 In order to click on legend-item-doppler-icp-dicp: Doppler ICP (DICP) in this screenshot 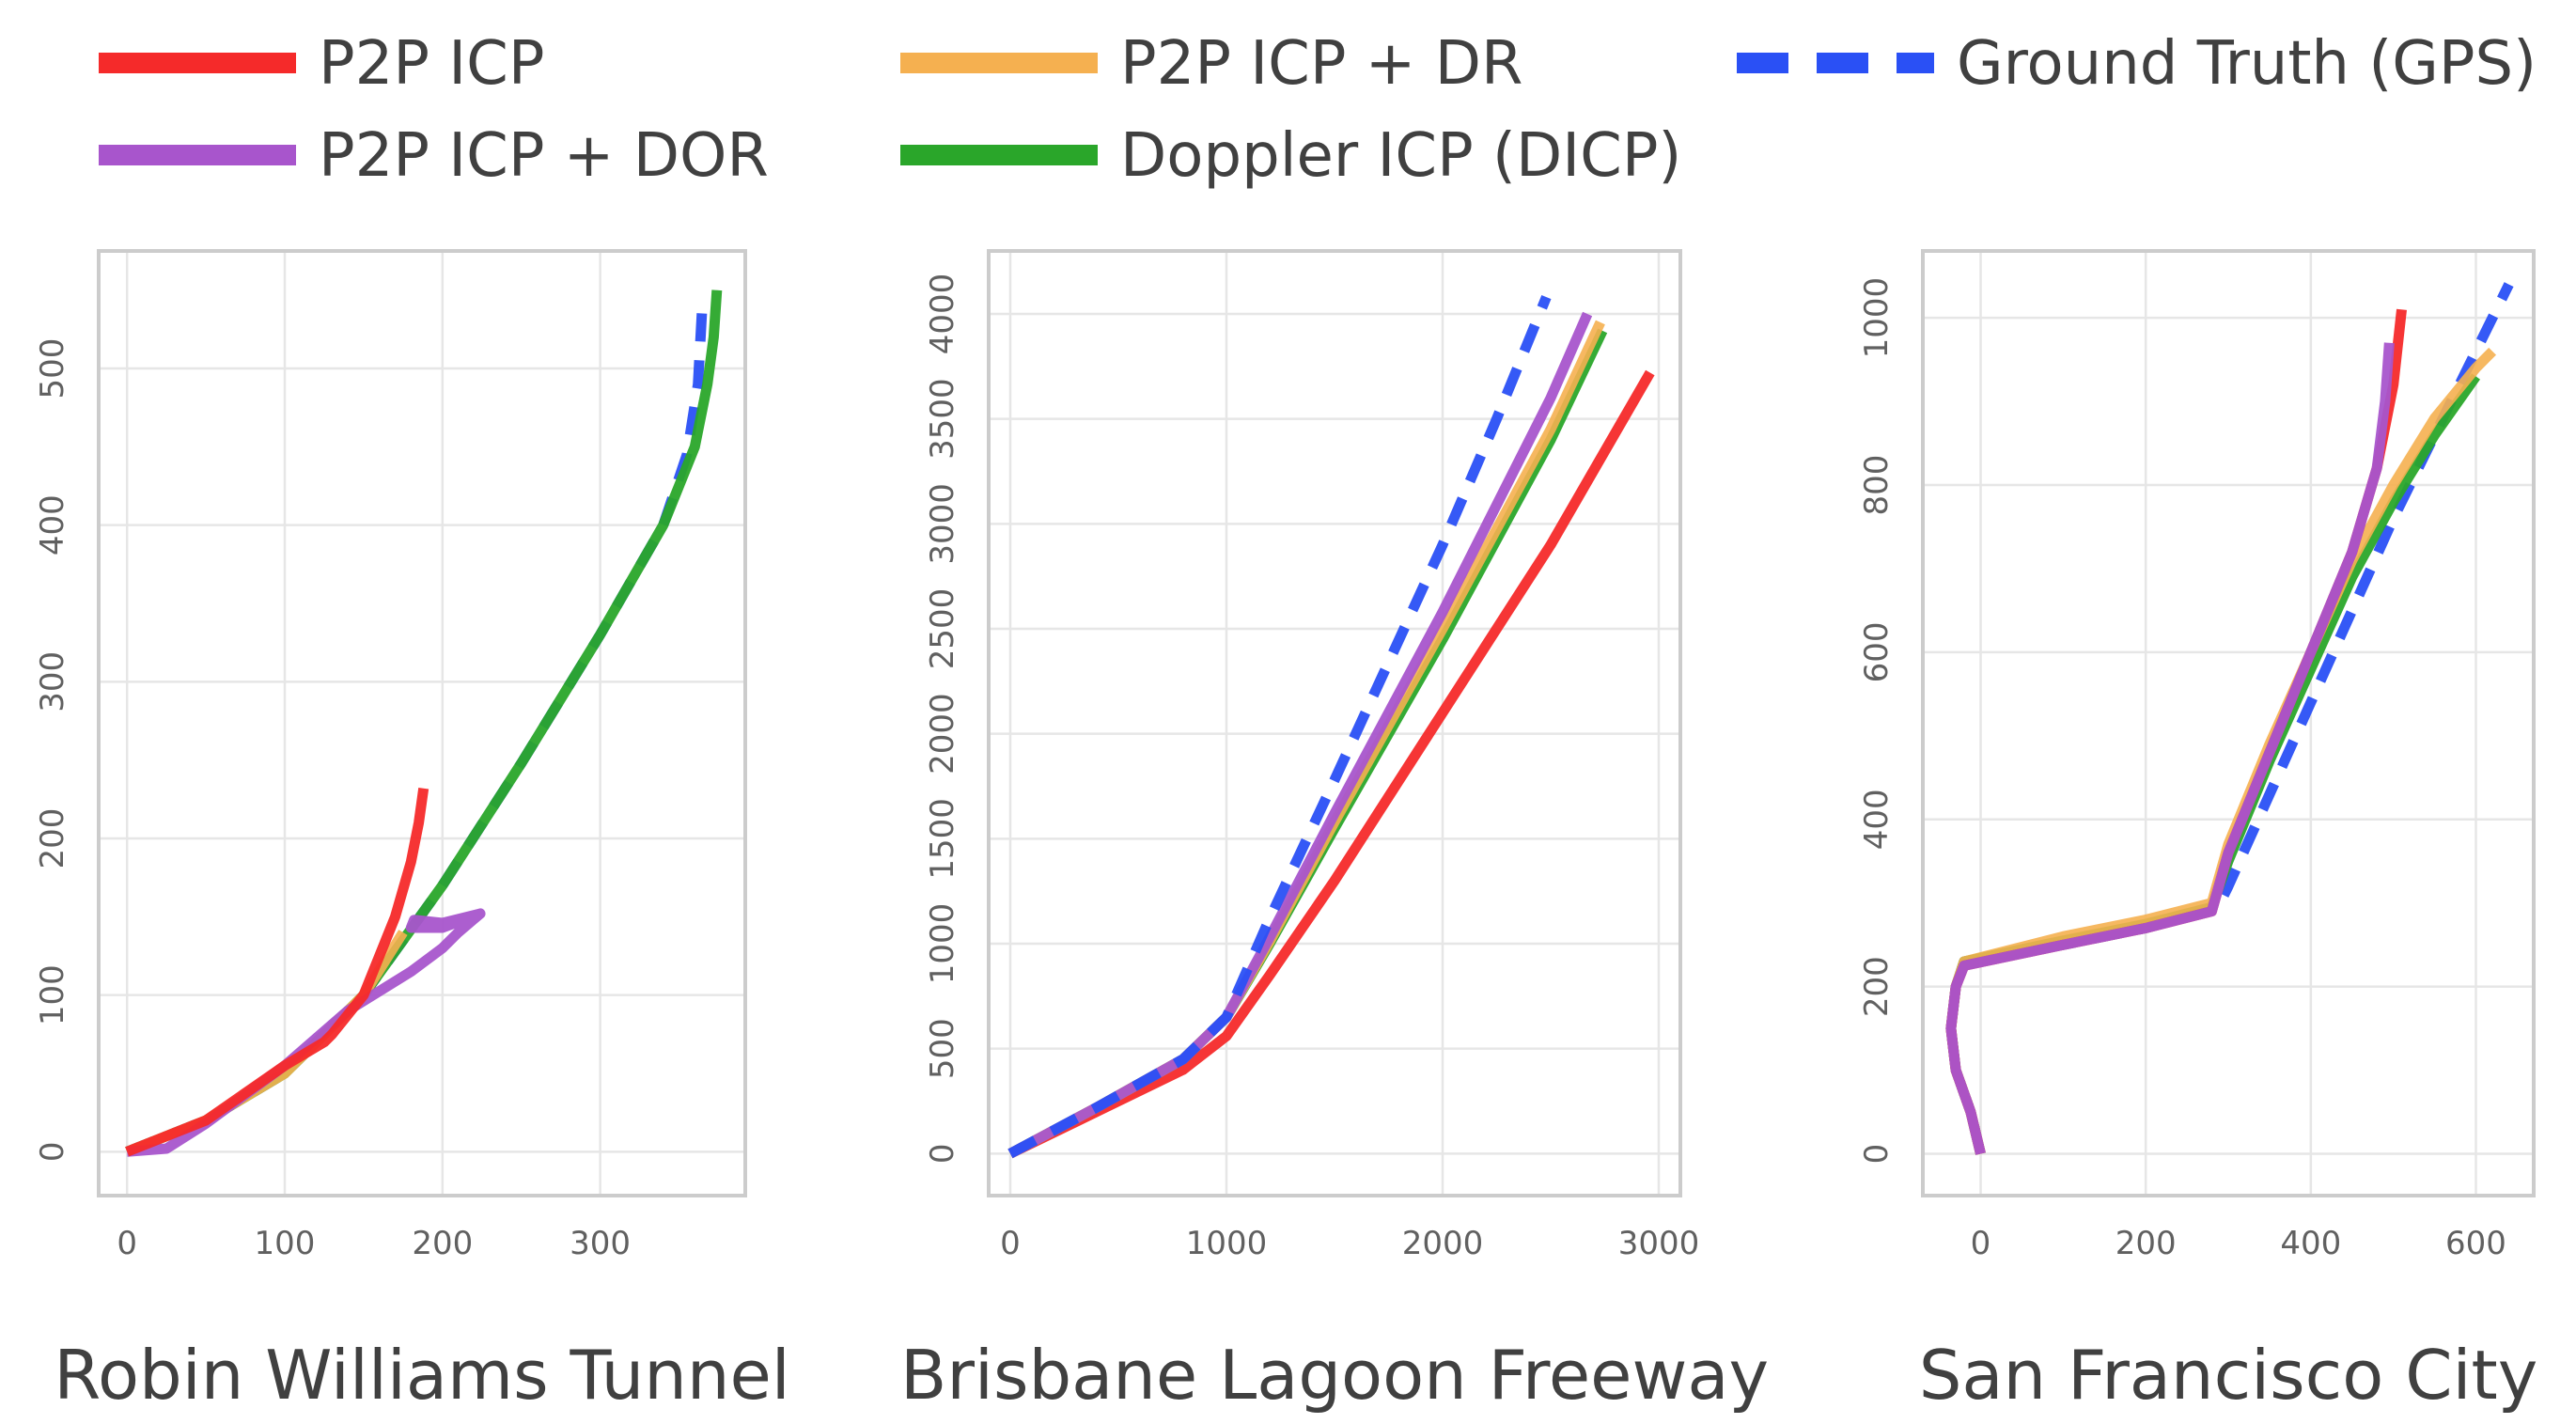, I will do `click(1290, 156)`.